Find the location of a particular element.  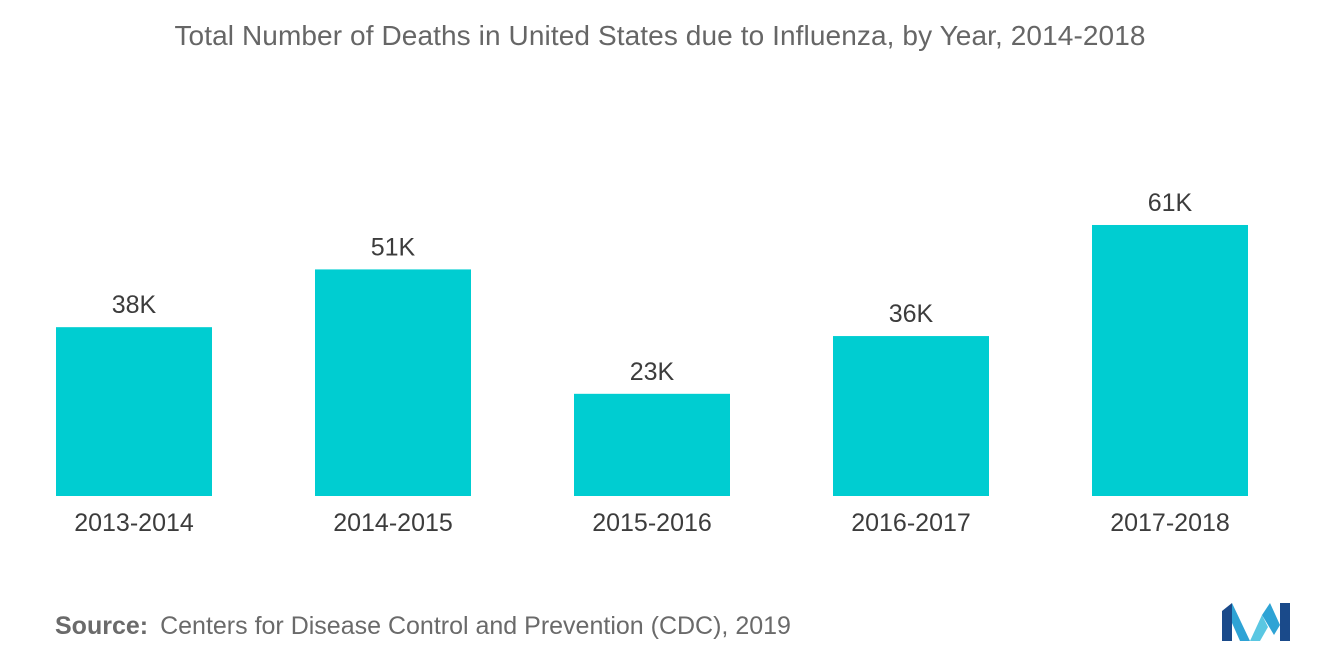

value-label-2014-2015: 51K is located at coordinates (393, 247).